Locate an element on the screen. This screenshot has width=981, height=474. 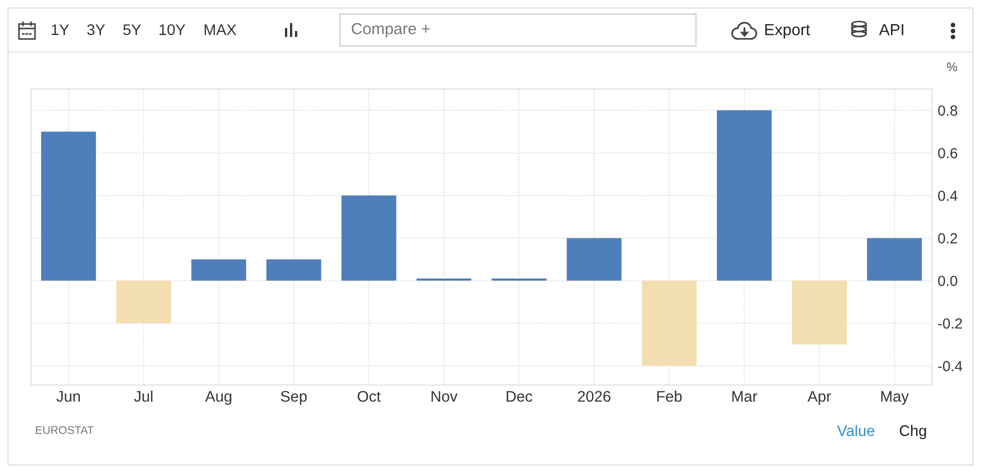
text: MAX is located at coordinates (220, 29).